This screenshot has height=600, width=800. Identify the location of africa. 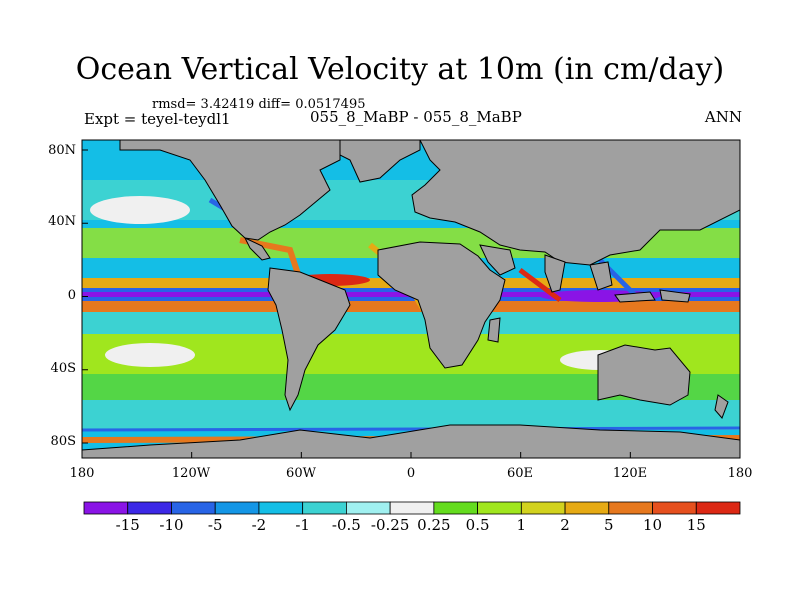
(441, 305).